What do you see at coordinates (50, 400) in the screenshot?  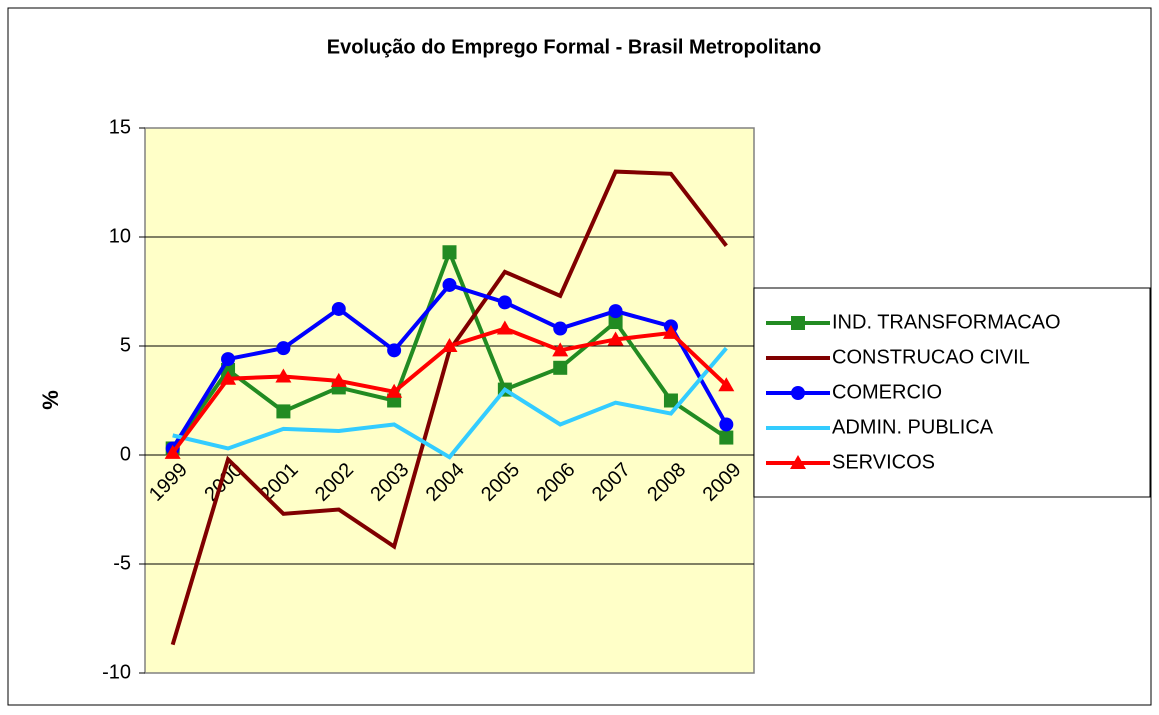 I see `y-axis-label: %` at bounding box center [50, 400].